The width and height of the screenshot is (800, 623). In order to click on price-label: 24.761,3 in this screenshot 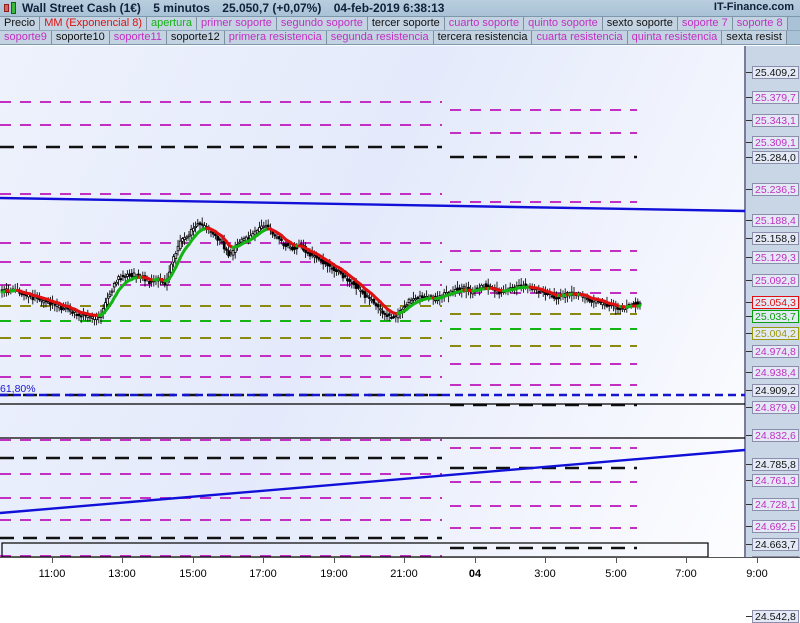, I will do `click(775, 480)`.